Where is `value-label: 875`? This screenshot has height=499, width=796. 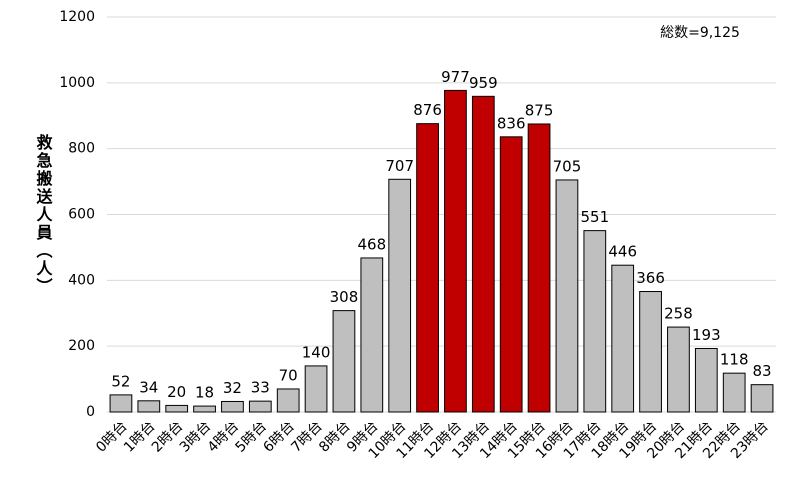
value-label: 875 is located at coordinates (539, 110).